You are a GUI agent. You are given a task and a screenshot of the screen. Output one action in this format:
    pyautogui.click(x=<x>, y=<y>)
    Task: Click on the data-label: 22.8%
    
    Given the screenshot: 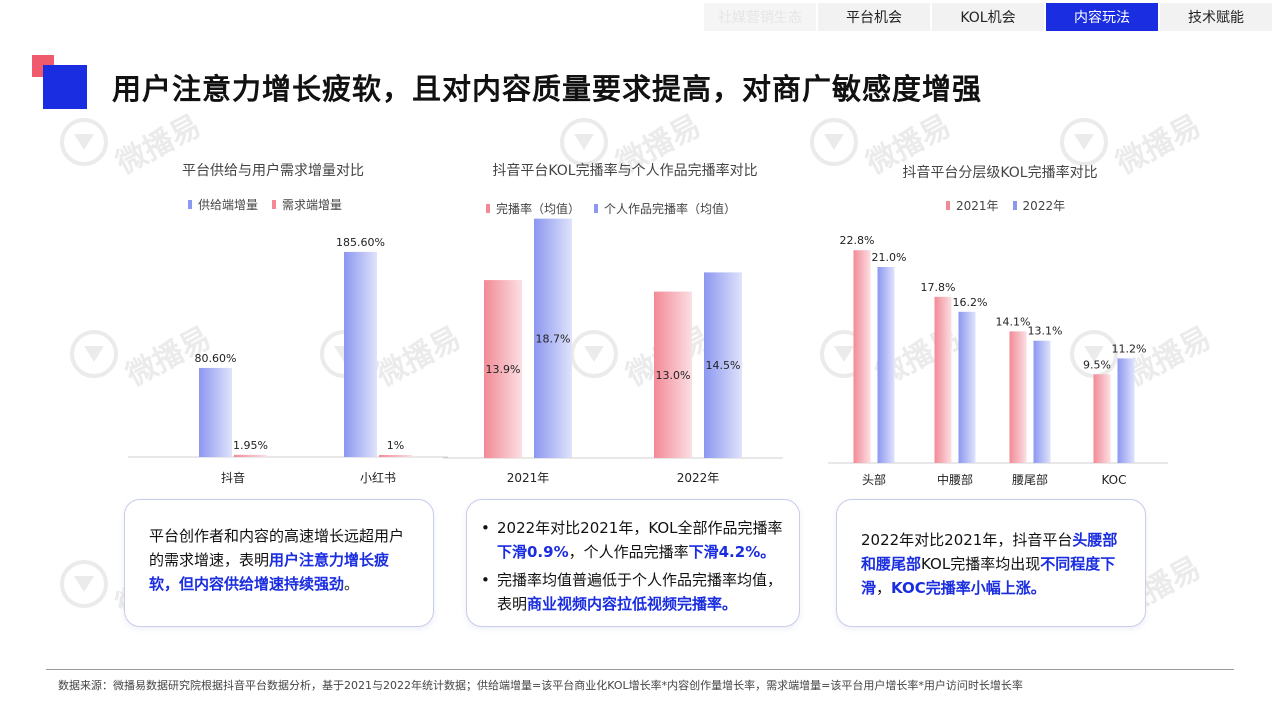 What is the action you would take?
    pyautogui.click(x=857, y=240)
    